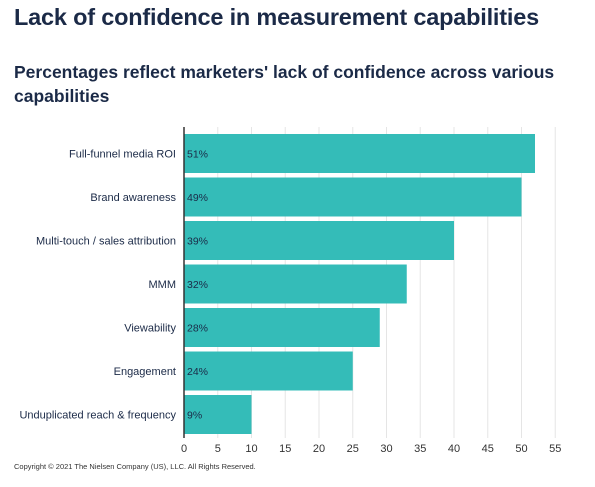 Image resolution: width=595 pixels, height=487 pixels. I want to click on data-labels: 51% 49% 39% 32% 28% 24% 9%, so click(197, 285).